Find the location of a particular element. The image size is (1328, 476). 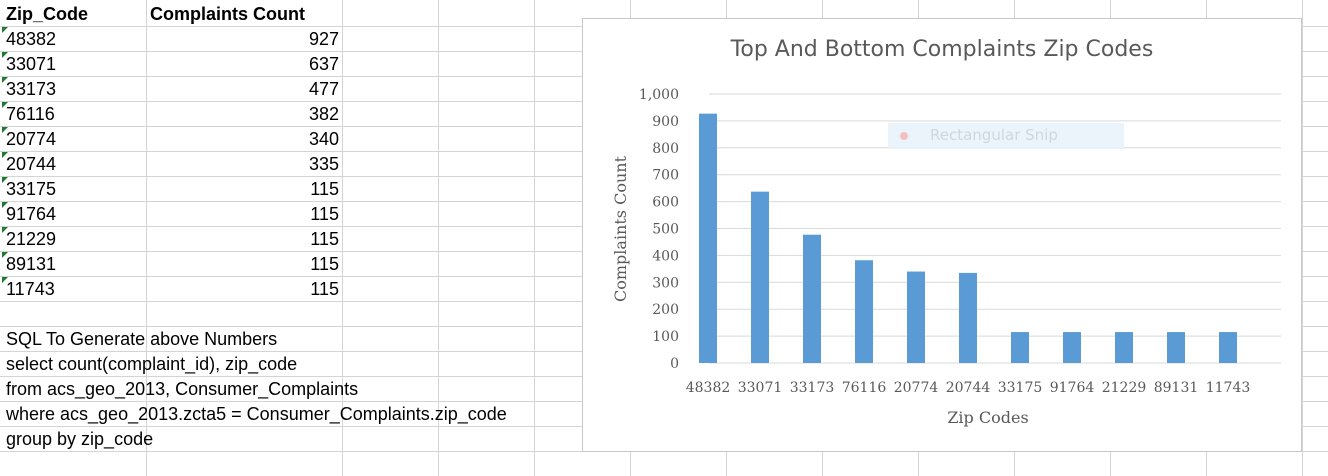

zip-cell: 11743 is located at coordinates (30, 289).